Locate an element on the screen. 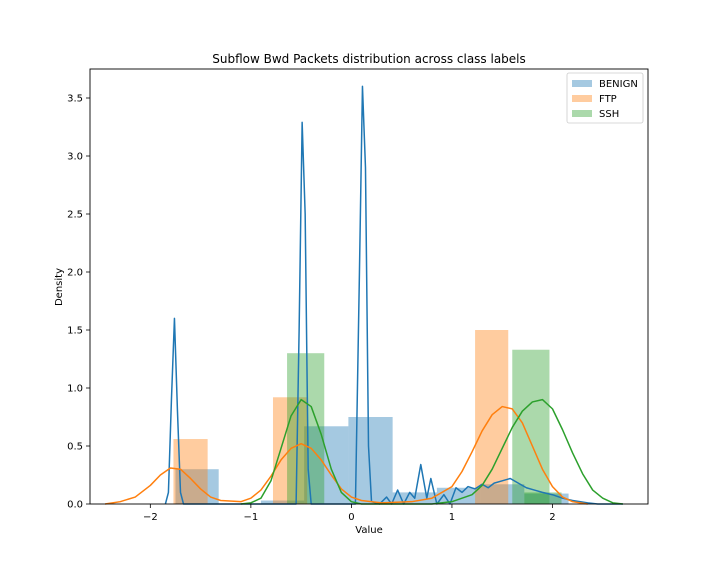 The height and width of the screenshot is (576, 720). legend: BENIGN FTP SSH is located at coordinates (605, 98).